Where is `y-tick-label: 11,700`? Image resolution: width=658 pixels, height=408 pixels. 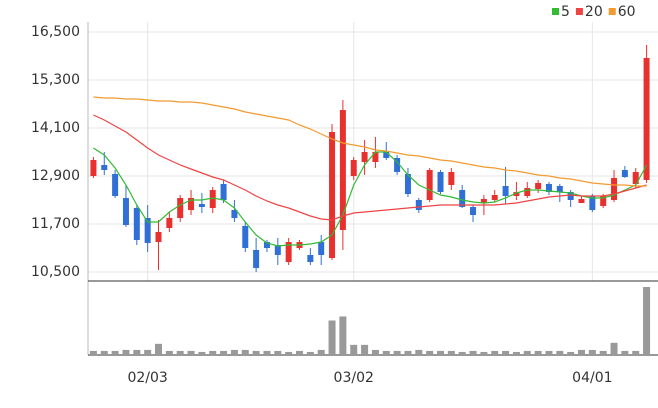 y-tick-label: 11,700 is located at coordinates (55, 224).